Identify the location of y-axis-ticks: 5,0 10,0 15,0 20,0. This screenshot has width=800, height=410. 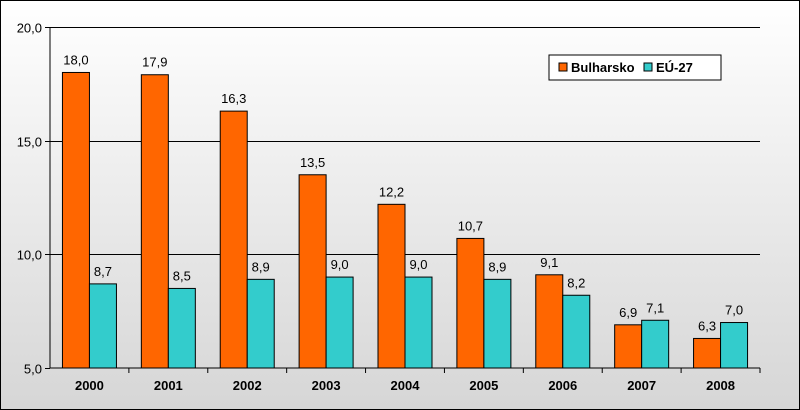
(33, 199).